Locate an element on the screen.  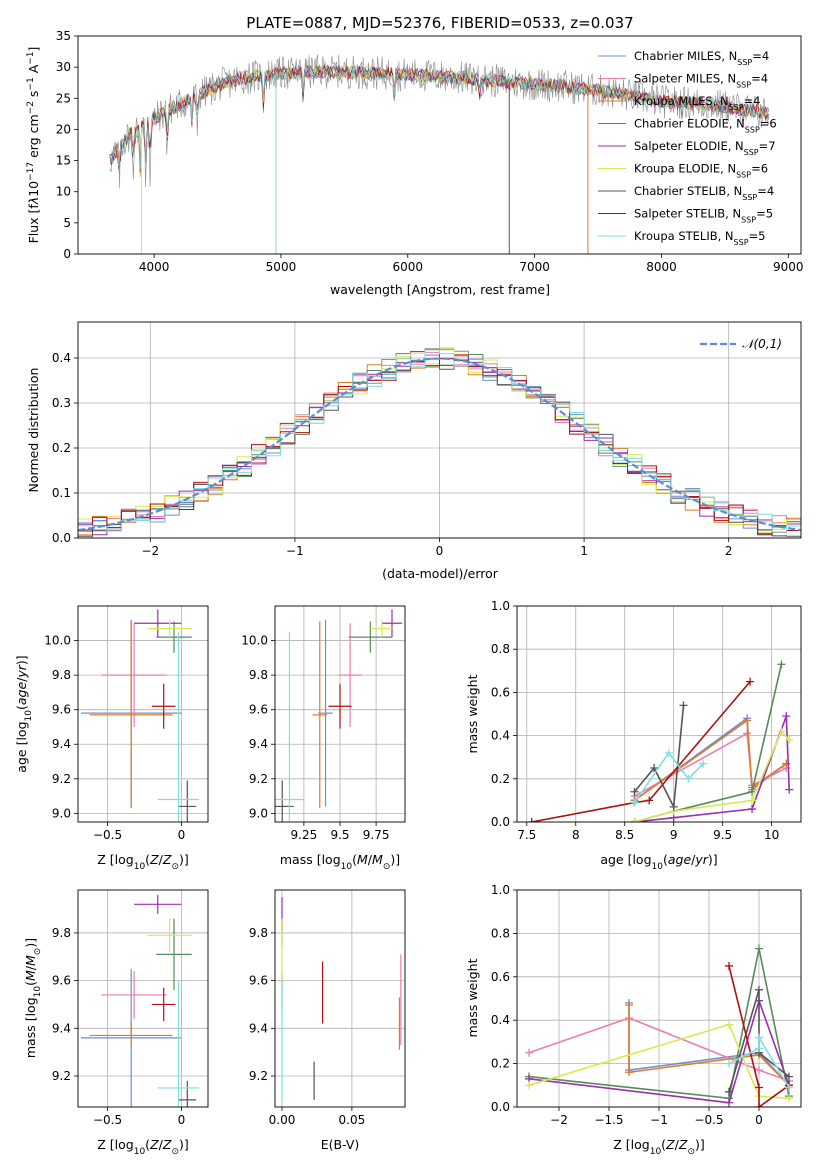
x-axis-label: mass [log10(M/M⊙)] is located at coordinates (340, 862).